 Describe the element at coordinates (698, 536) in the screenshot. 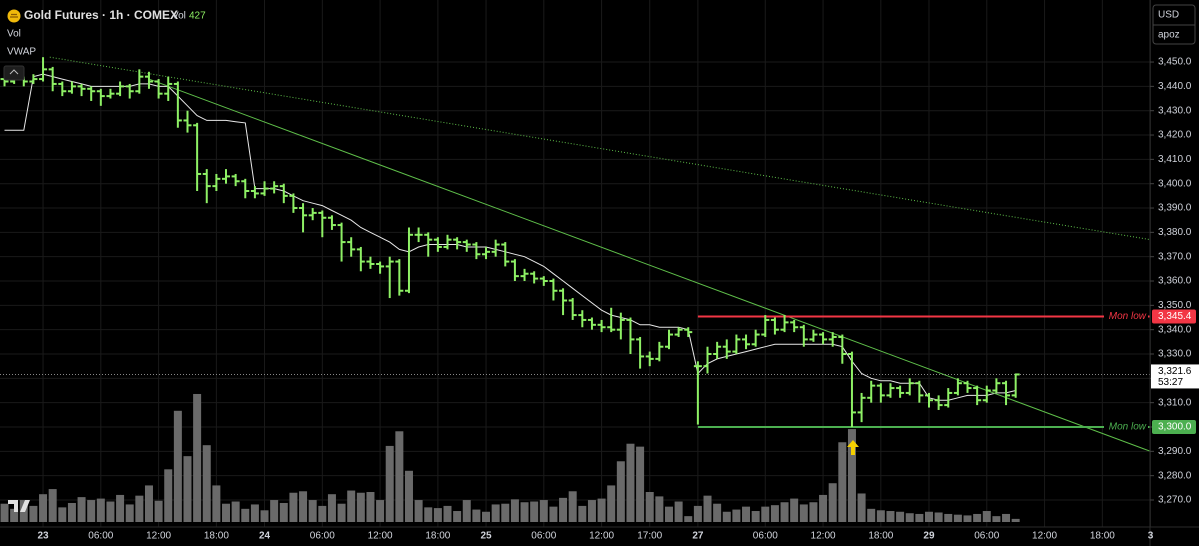

I see `x-tick-label: 27` at that location.